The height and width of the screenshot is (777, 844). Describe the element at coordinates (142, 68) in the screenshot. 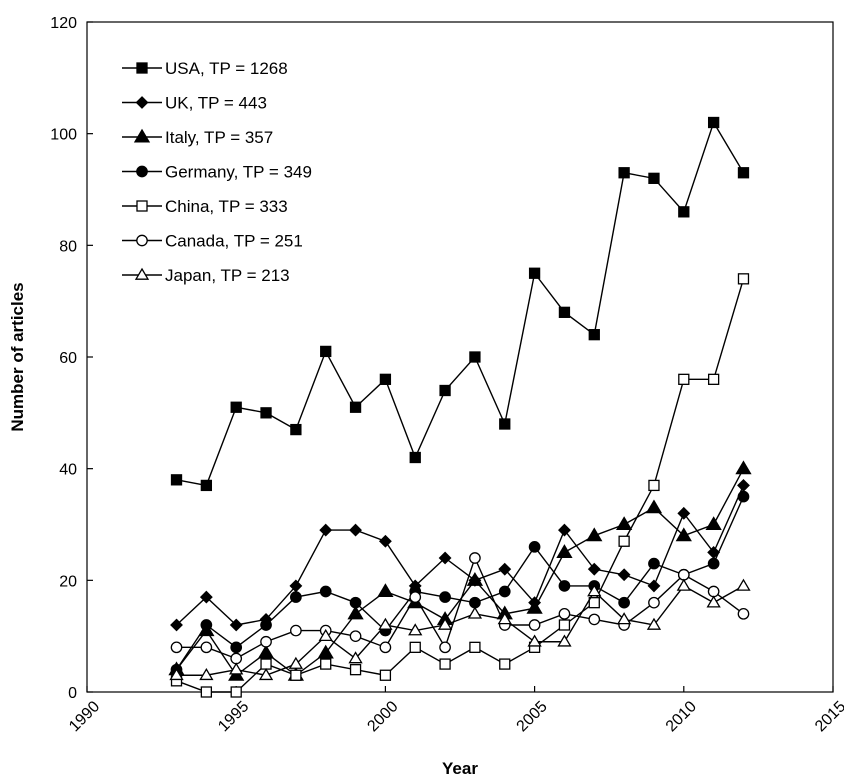

I see `legend-marker-usa` at that location.